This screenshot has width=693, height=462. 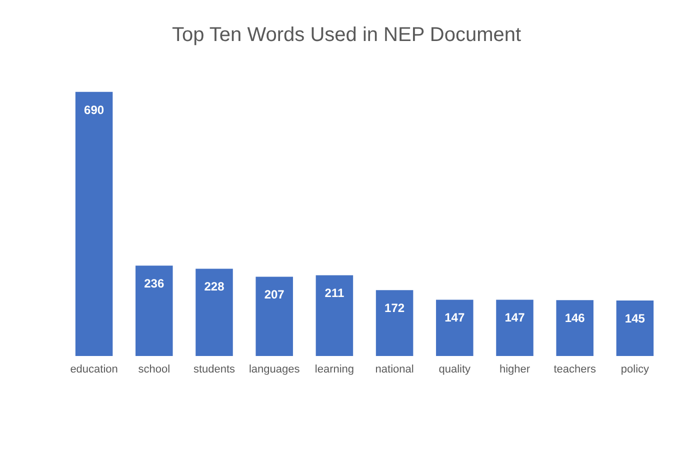 I want to click on x-tick-label: quality, so click(x=455, y=370).